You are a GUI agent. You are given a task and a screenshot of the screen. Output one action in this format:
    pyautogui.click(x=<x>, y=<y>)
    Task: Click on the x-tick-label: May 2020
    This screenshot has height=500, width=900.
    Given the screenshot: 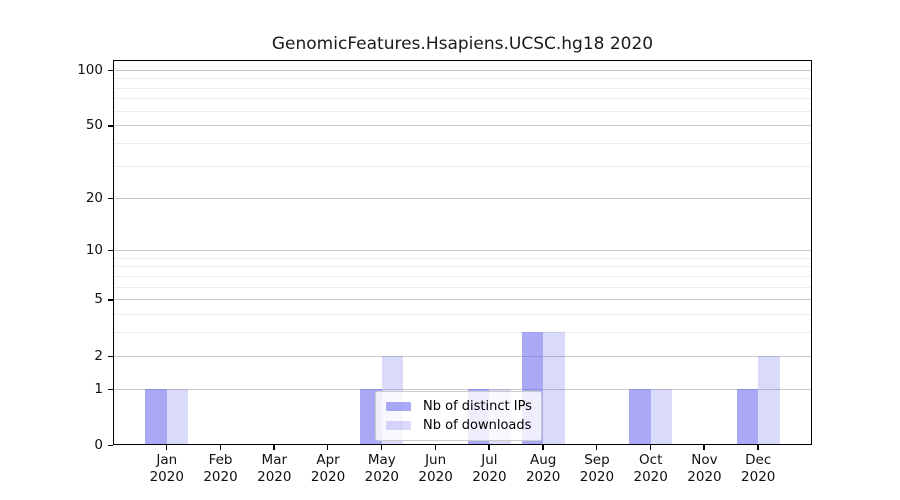 What is the action you would take?
    pyautogui.click(x=382, y=469)
    